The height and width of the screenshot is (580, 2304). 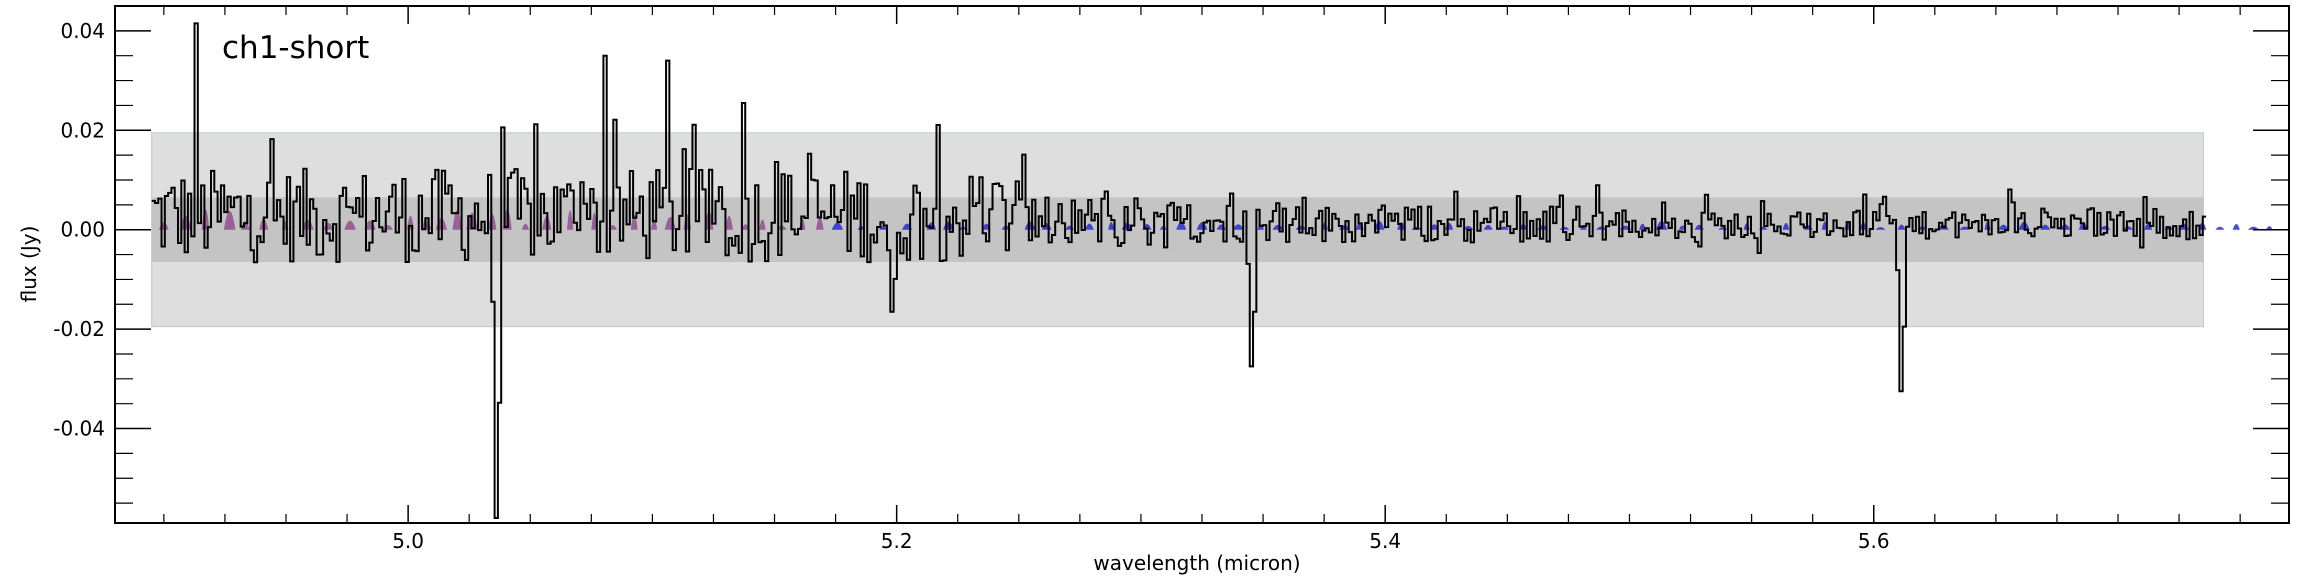 I want to click on y-tick-label: -0.02, so click(x=79, y=329).